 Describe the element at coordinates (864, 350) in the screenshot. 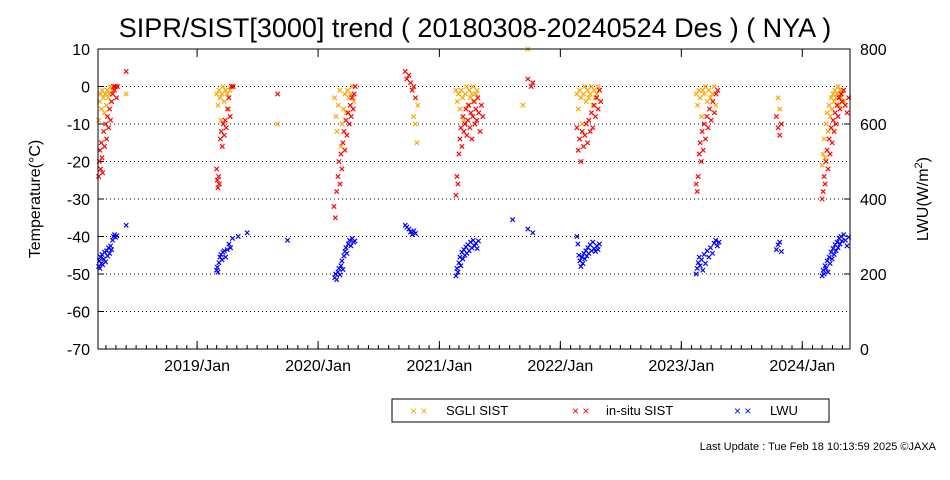

I see `y2-tick-label: 0` at that location.